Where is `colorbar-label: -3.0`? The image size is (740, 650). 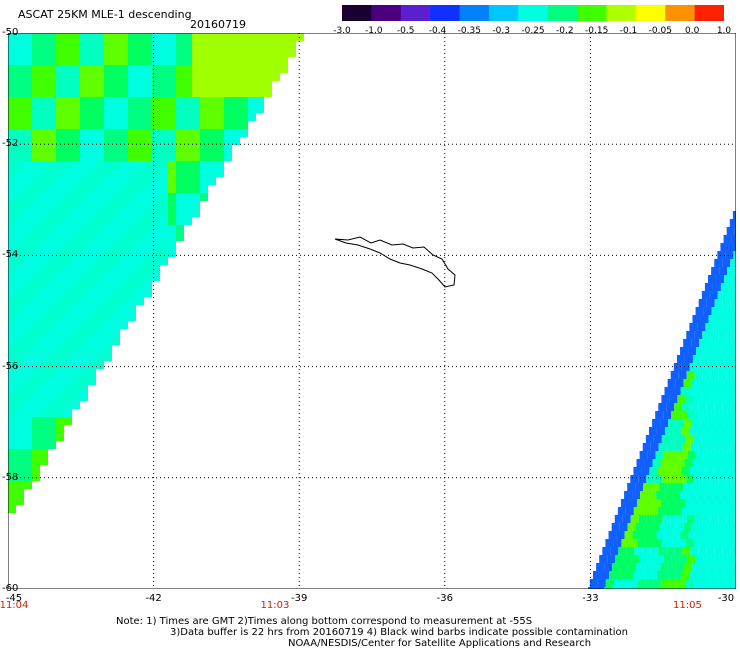 colorbar-label: -3.0 is located at coordinates (342, 31).